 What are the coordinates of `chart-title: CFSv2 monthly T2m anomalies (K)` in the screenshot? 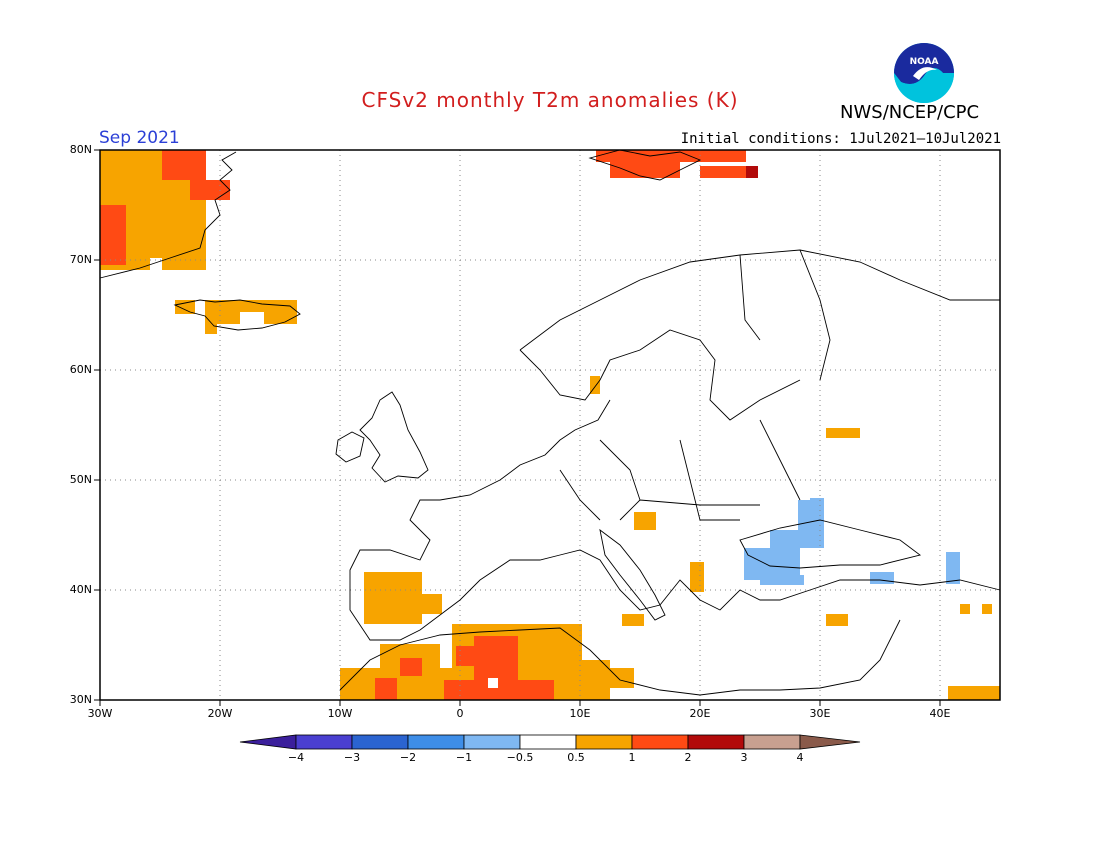 It's located at (550, 100).